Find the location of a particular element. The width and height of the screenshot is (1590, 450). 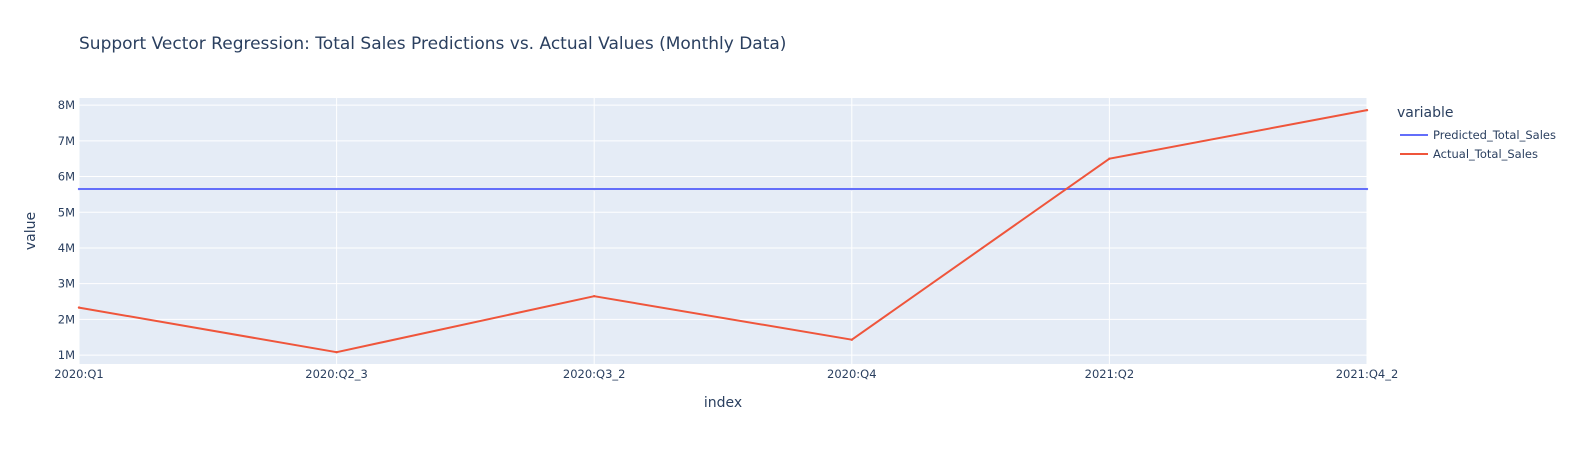

y-tick-label: 7M is located at coordinates (66, 141).